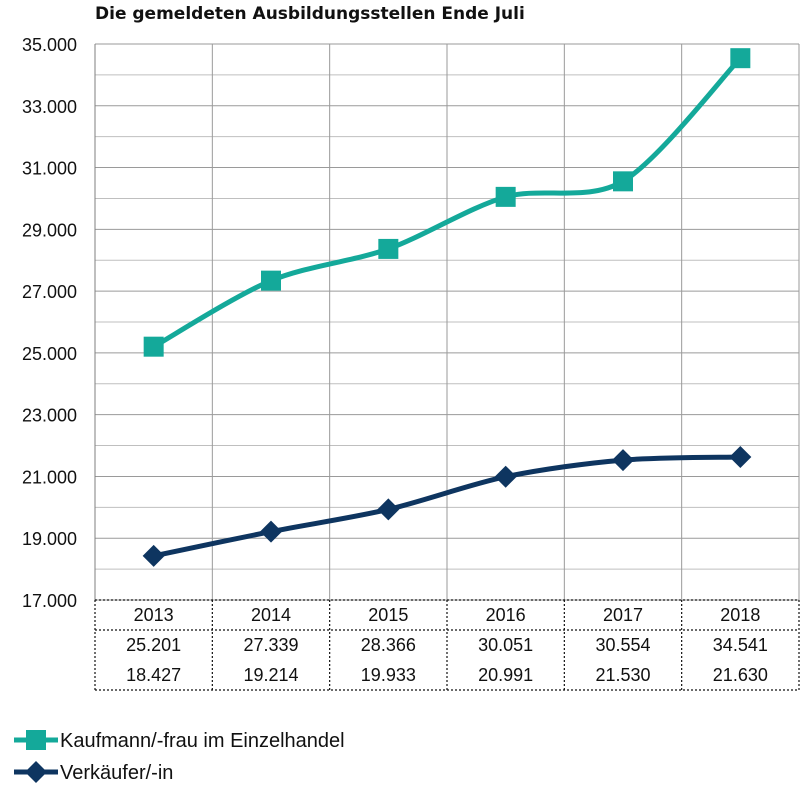  What do you see at coordinates (505, 675) in the screenshot?
I see `data-table-value: 20.991` at bounding box center [505, 675].